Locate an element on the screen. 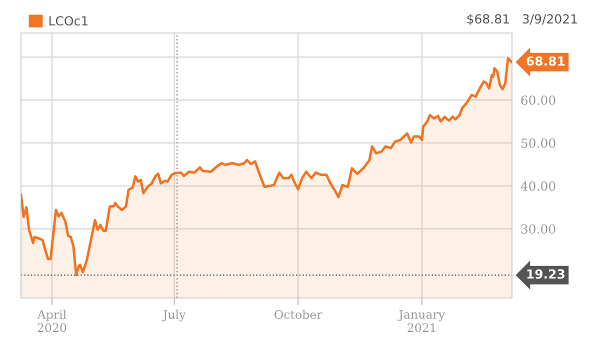 The image size is (597, 343). ref-line-label: 19.23 is located at coordinates (545, 274).